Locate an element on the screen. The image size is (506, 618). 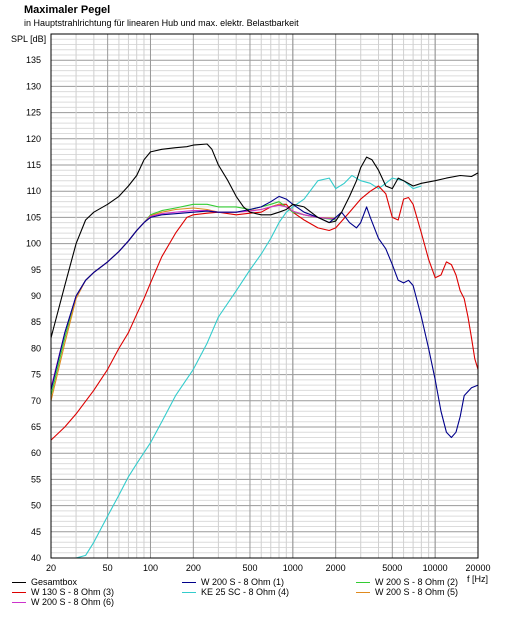
legend-item: W 200 S - 8 Ohm (6) is located at coordinates (63, 602).